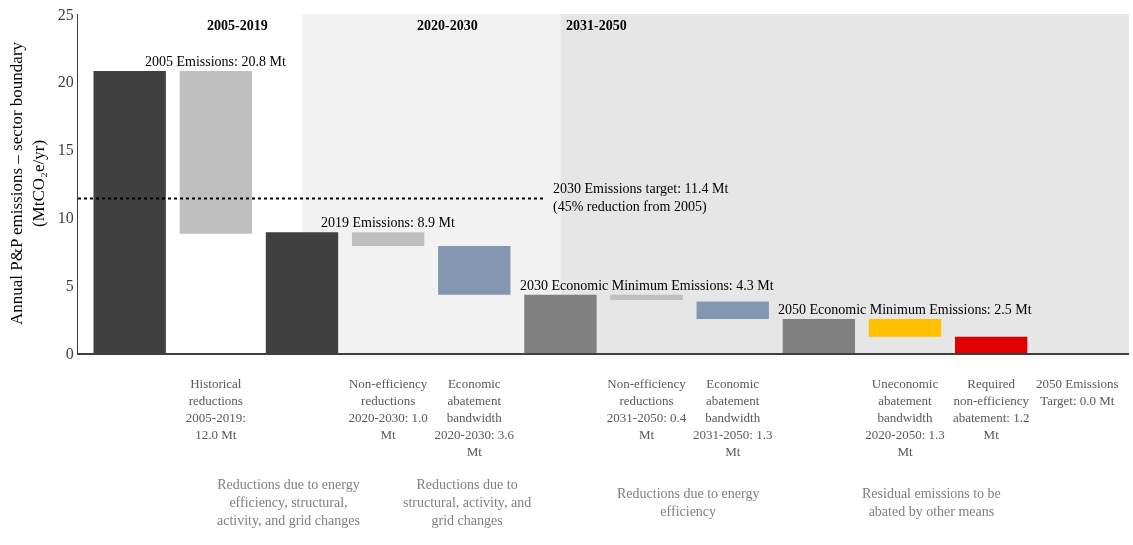 The height and width of the screenshot is (545, 1133). Describe the element at coordinates (28, 183) in the screenshot. I see `y-axis-title: Annual P&P emissions – sector boundary (MtCO₂e/yr)` at that location.